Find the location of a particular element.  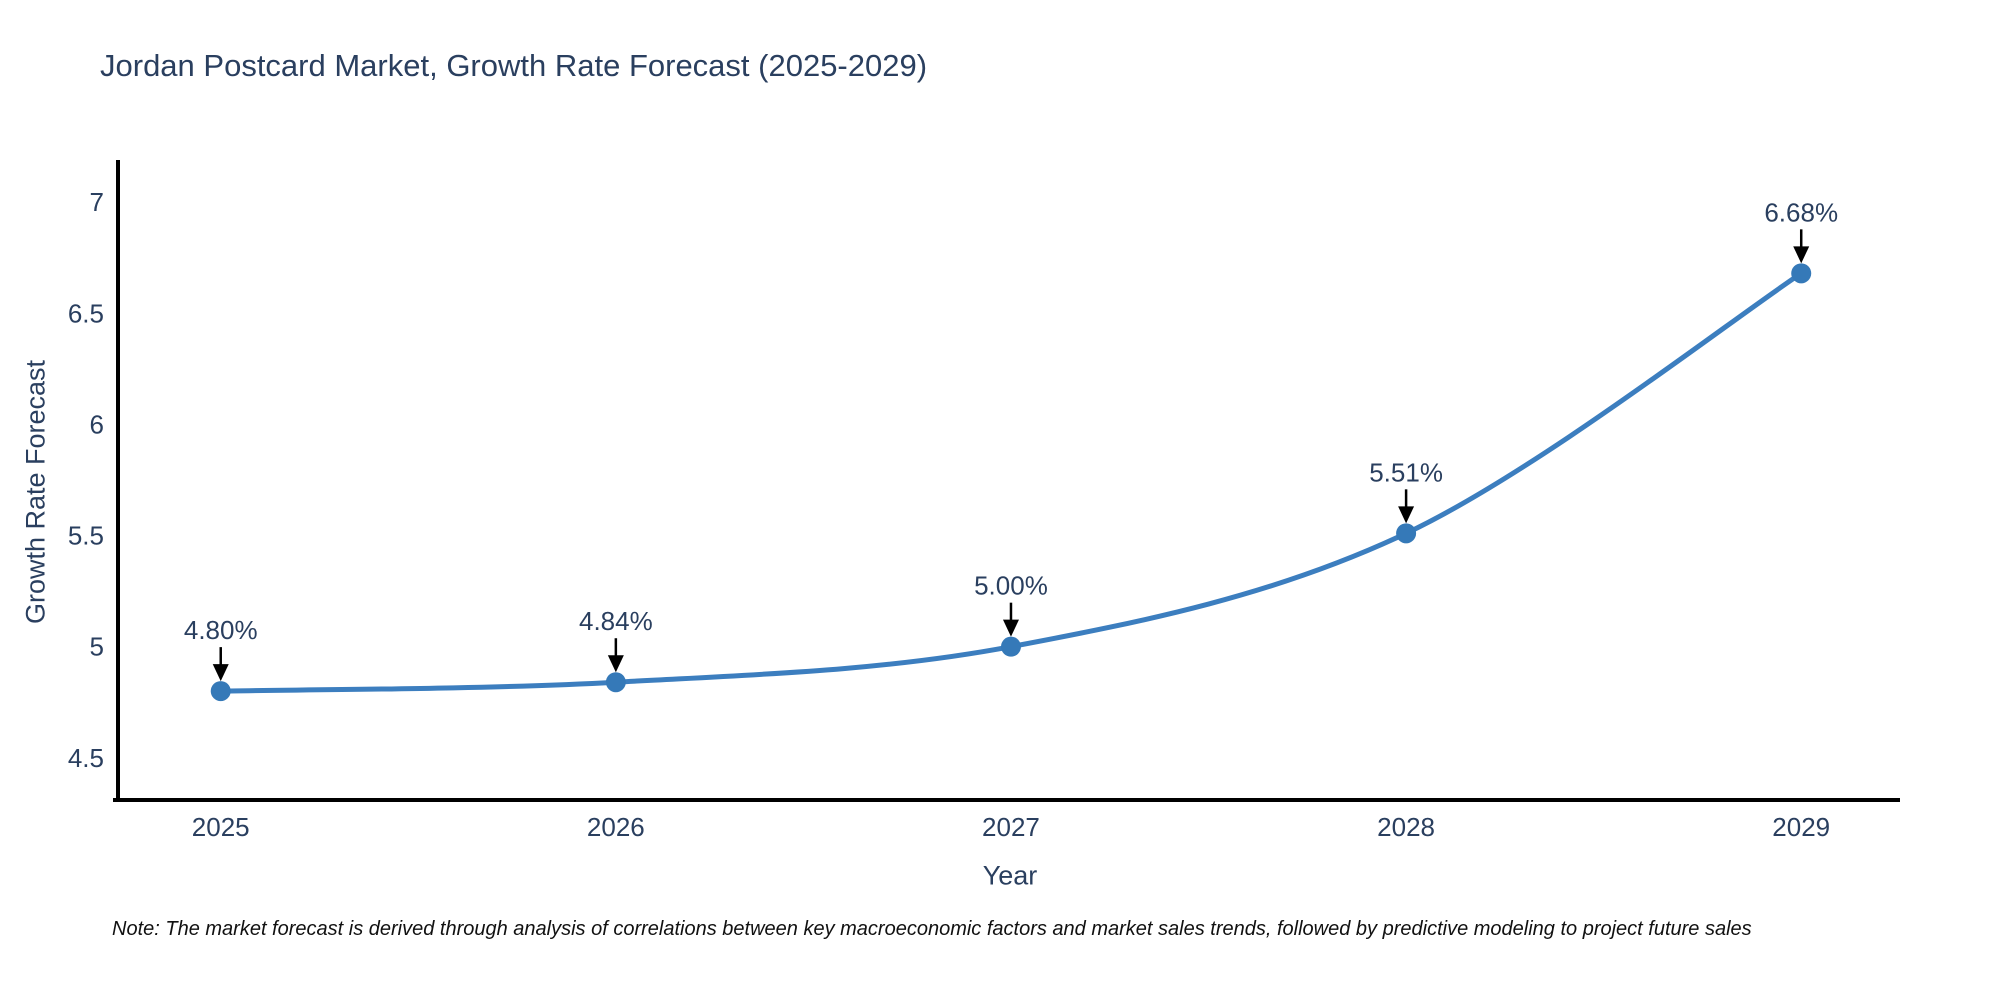

y-tick-label: 5.5 is located at coordinates (86, 536).